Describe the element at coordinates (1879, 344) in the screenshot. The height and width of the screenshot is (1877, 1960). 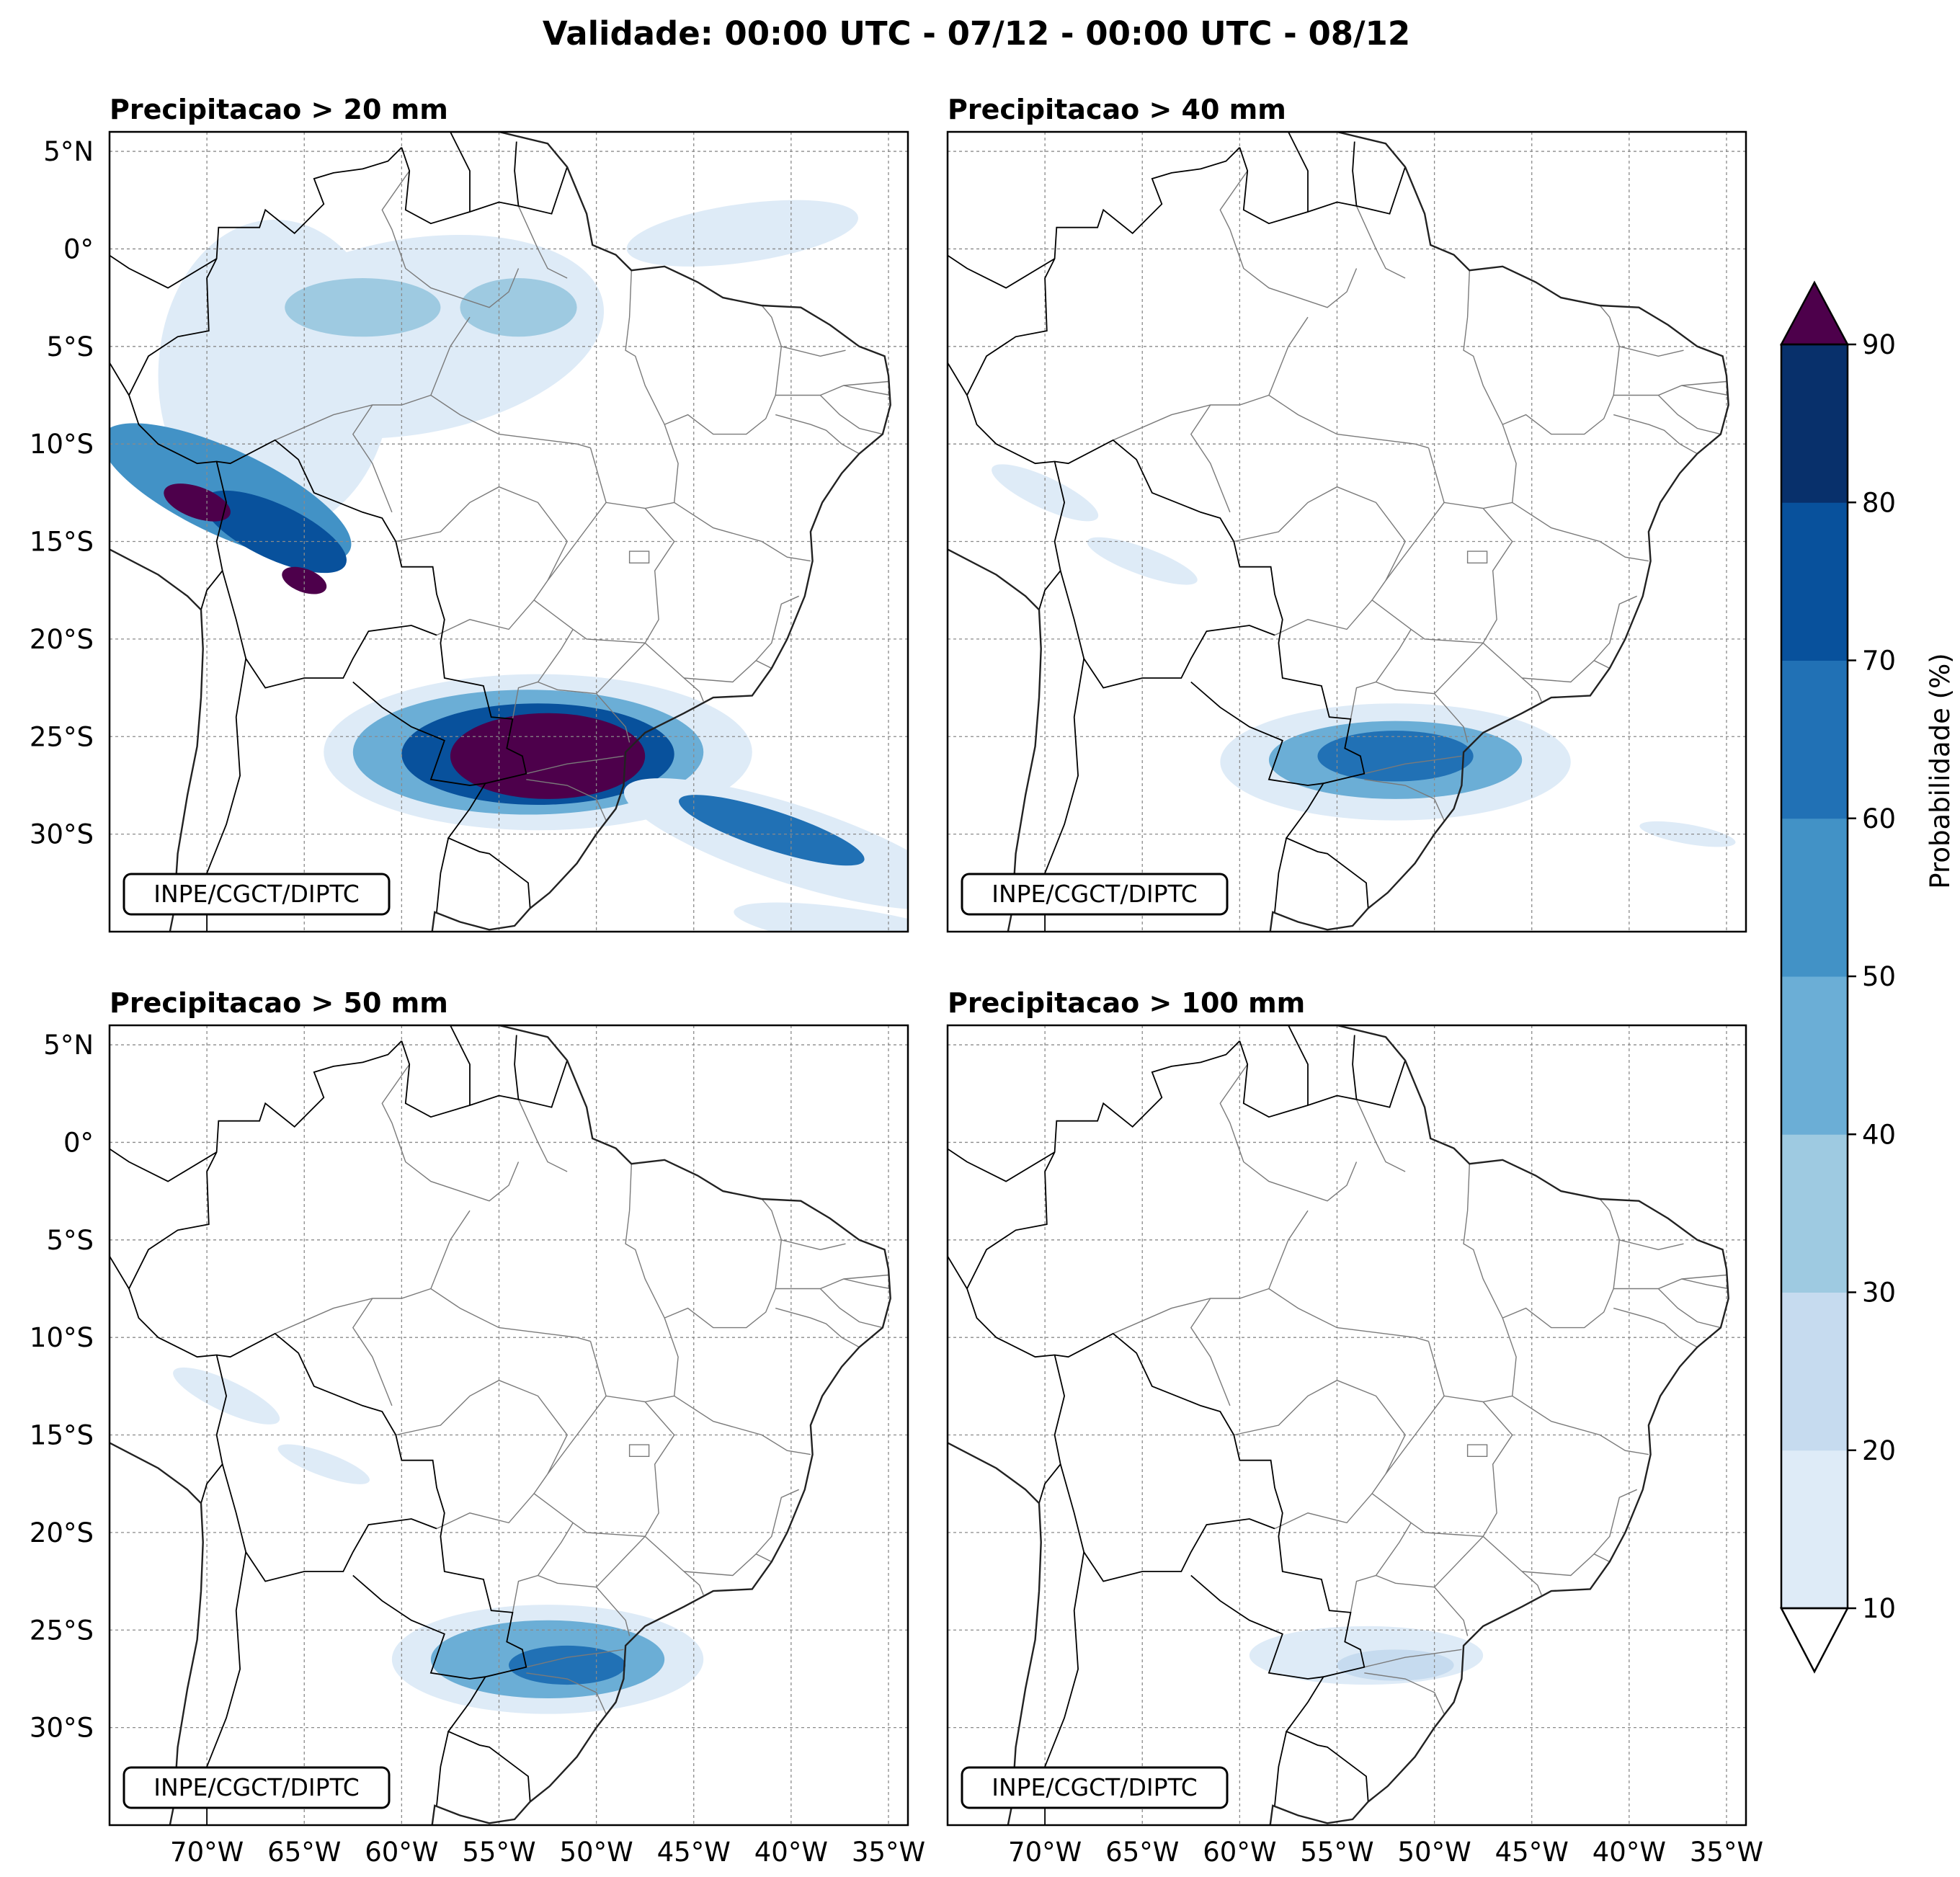
I see `colorbar-tick-label: 90` at that location.